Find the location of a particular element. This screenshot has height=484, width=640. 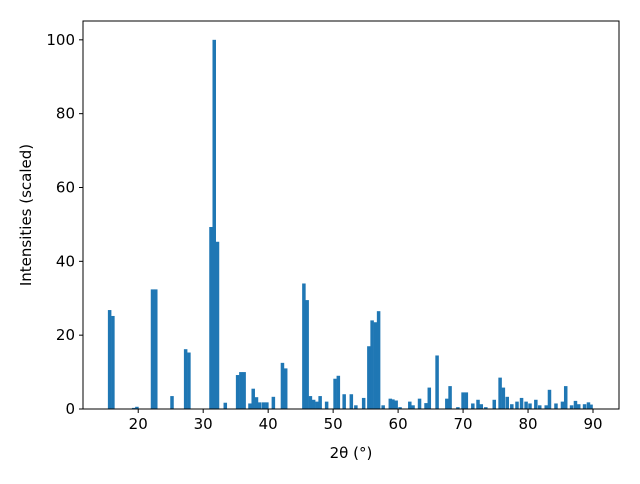

x-tick-label: 30 is located at coordinates (203, 424).